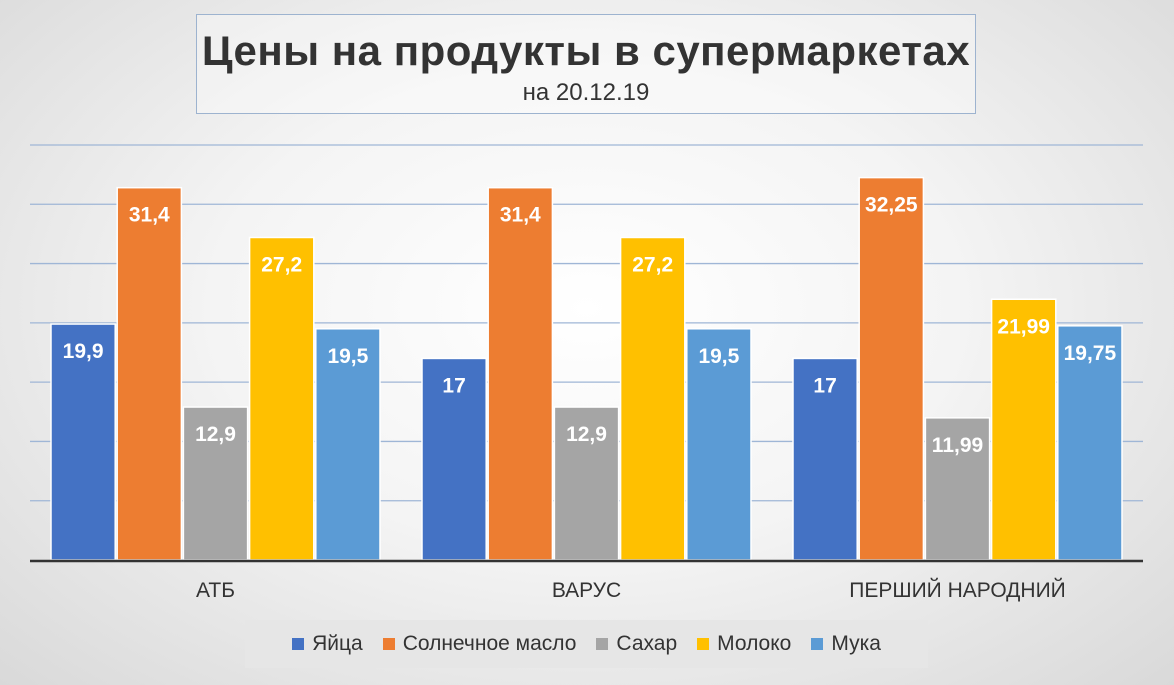 The height and width of the screenshot is (685, 1174). What do you see at coordinates (957, 590) in the screenshot?
I see `x-tick-label: ПЕРШИЙ НАРОДНИЙ` at bounding box center [957, 590].